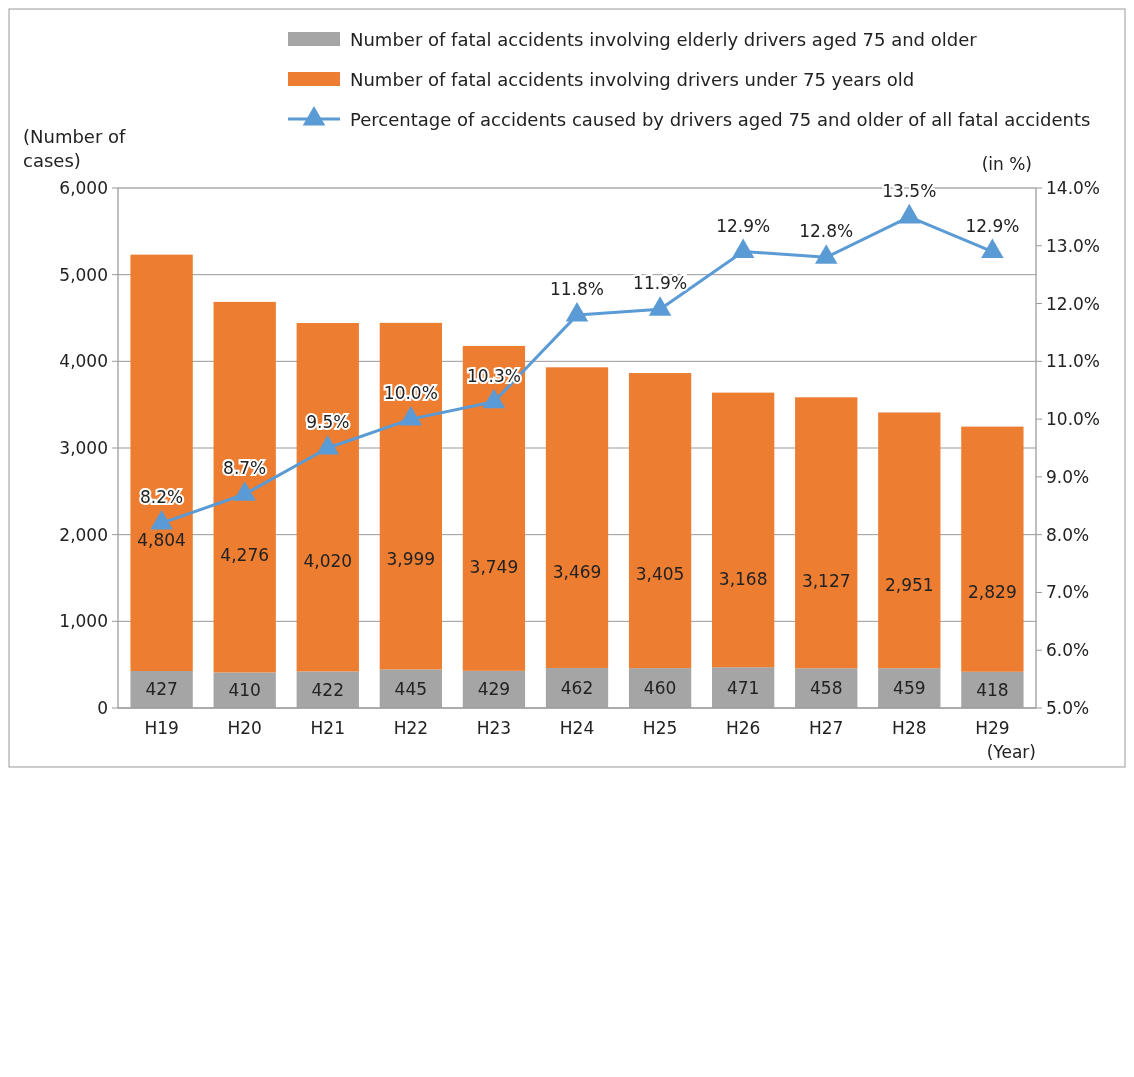  What do you see at coordinates (909, 585) in the screenshot?
I see `data-label: 2,951` at bounding box center [909, 585].